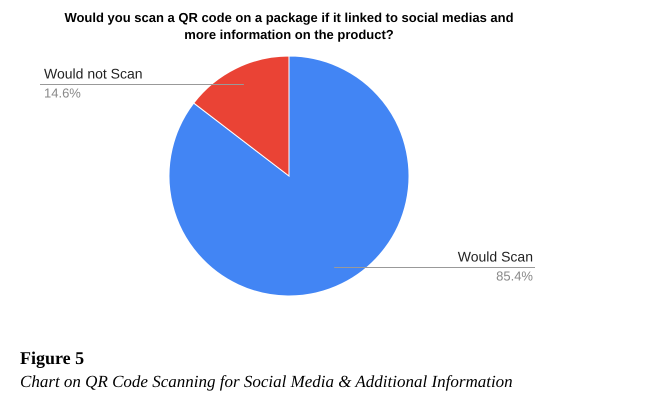 This screenshot has width=652, height=405. What do you see at coordinates (63, 93) in the screenshot?
I see `data-label: 14.6%` at bounding box center [63, 93].